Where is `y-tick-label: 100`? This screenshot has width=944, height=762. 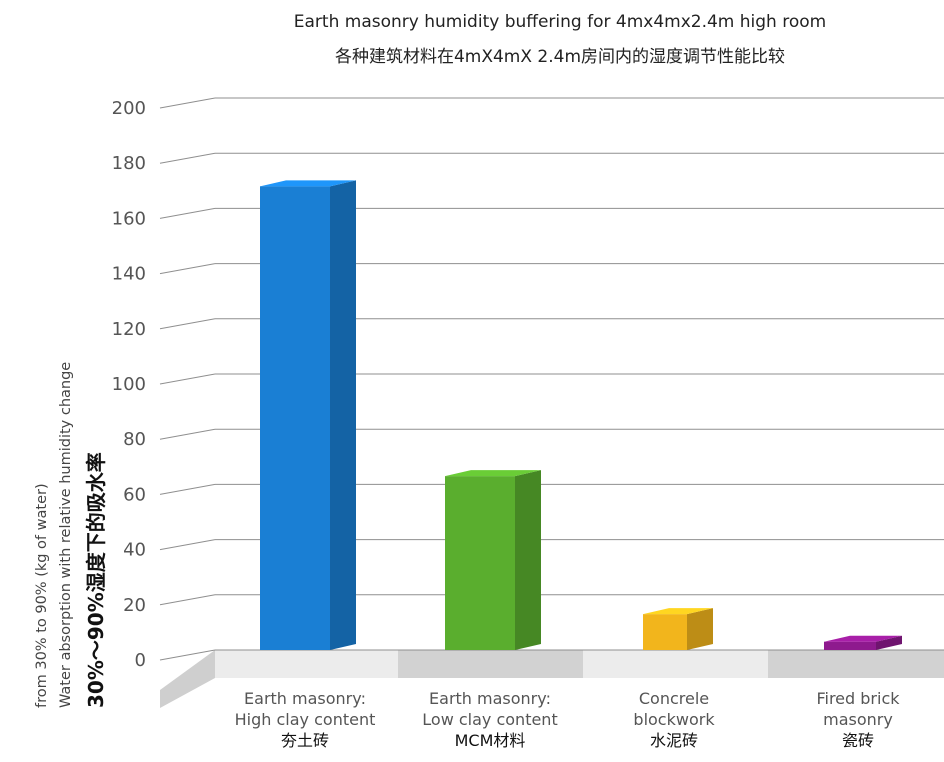
y-tick-label: 100 is located at coordinates (129, 384).